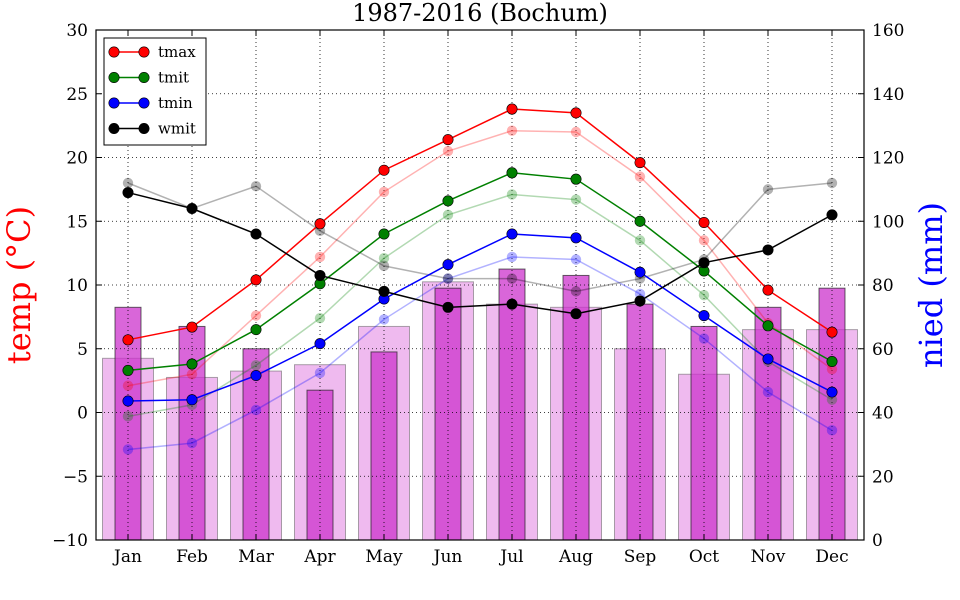 This screenshot has width=960, height=600. Describe the element at coordinates (19, 285) in the screenshot. I see `left-axis-label: temp (°C)` at that location.